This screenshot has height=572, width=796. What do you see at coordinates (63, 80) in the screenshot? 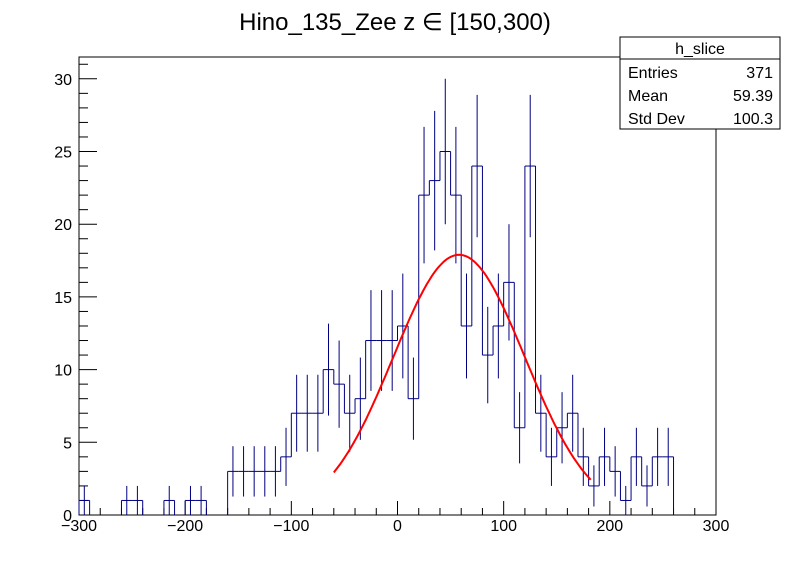
I see `y-tick-label: 30` at bounding box center [63, 80].